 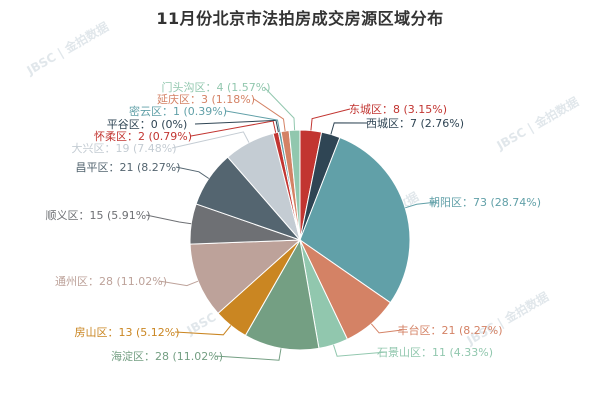 What do you see at coordinates (147, 124) in the screenshot?
I see `slice-label-13: 平谷区：0 (0%)` at bounding box center [147, 124].